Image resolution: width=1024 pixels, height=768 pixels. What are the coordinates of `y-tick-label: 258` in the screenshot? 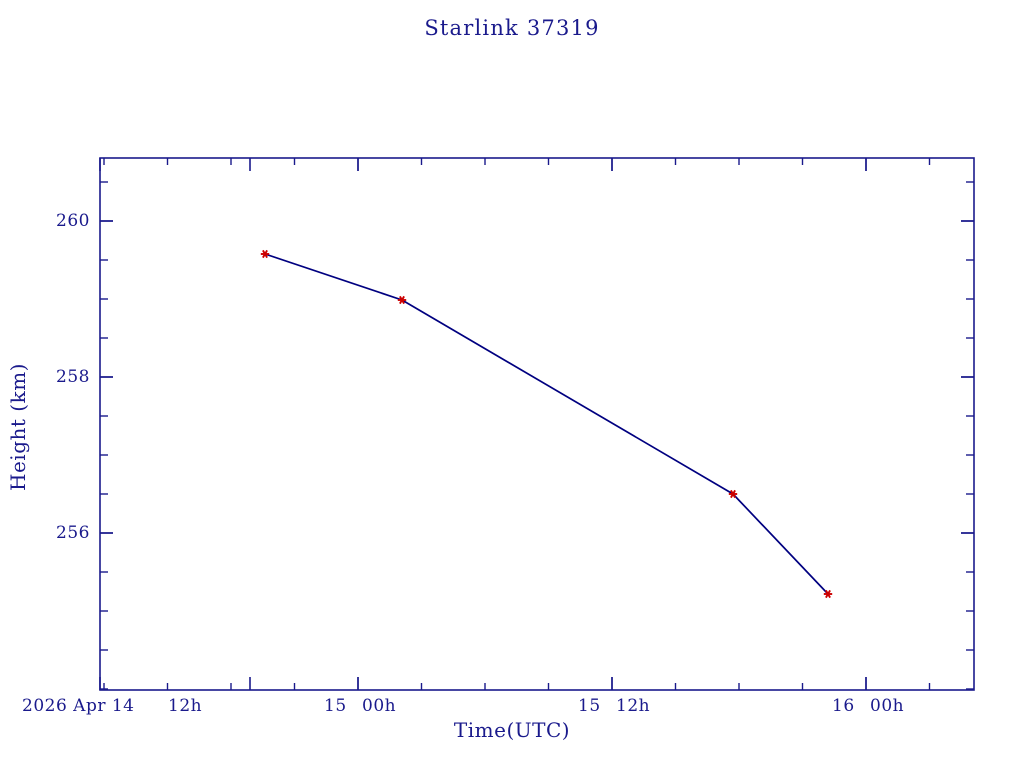 It's located at (73, 377).